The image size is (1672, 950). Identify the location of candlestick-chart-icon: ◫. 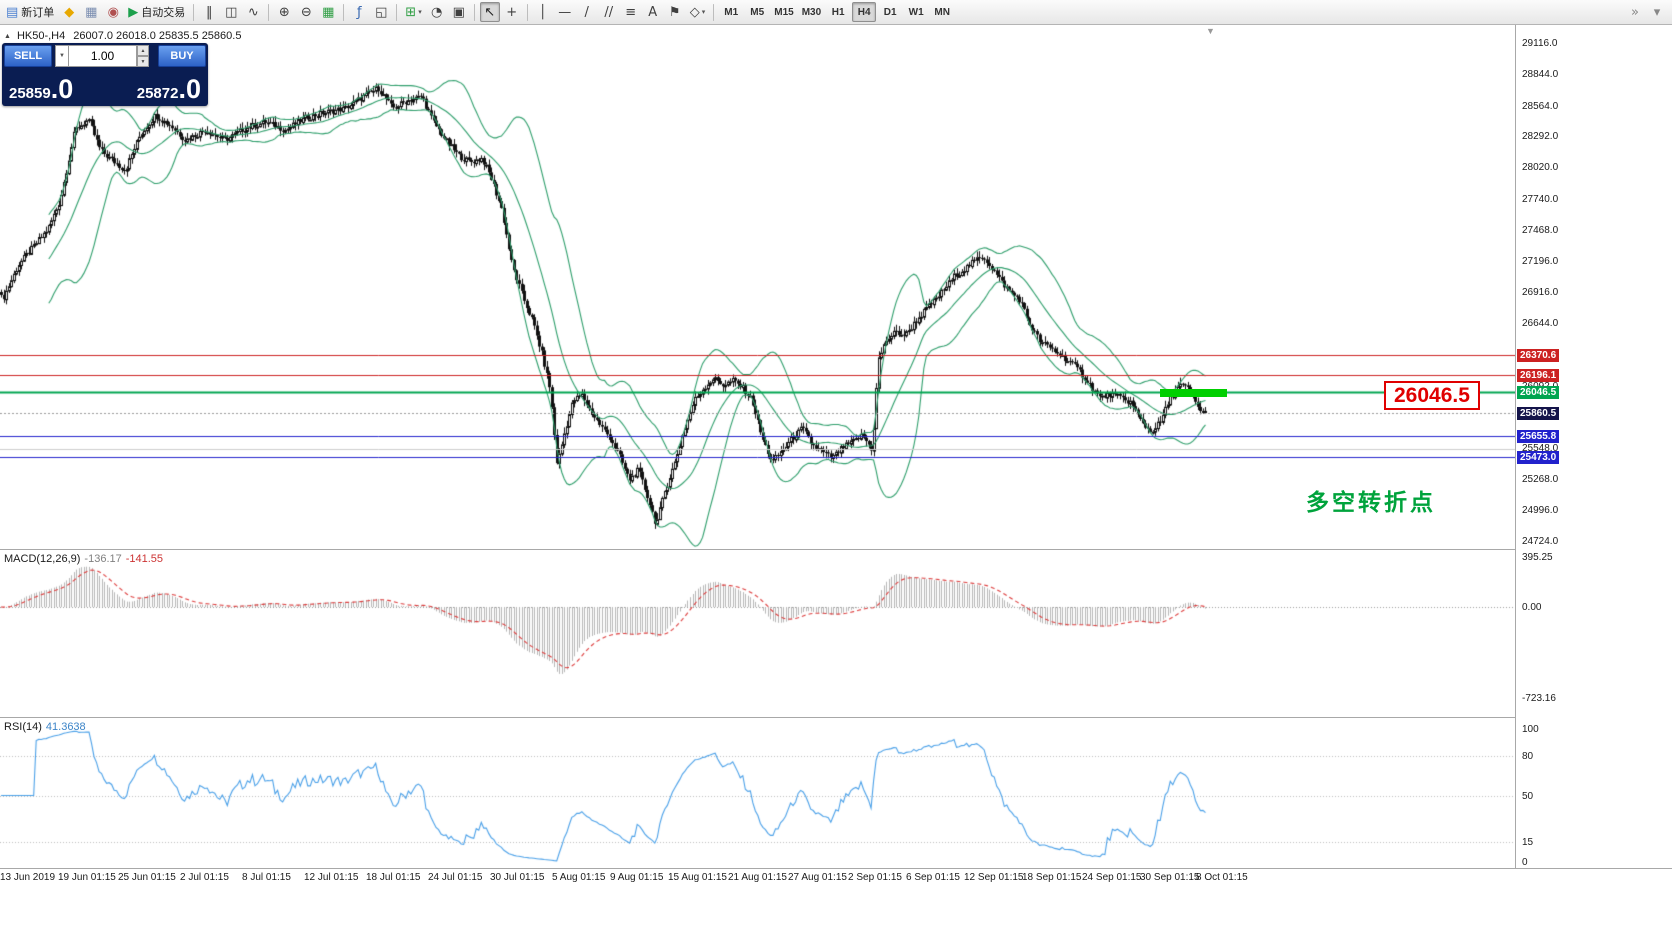
(231, 12).